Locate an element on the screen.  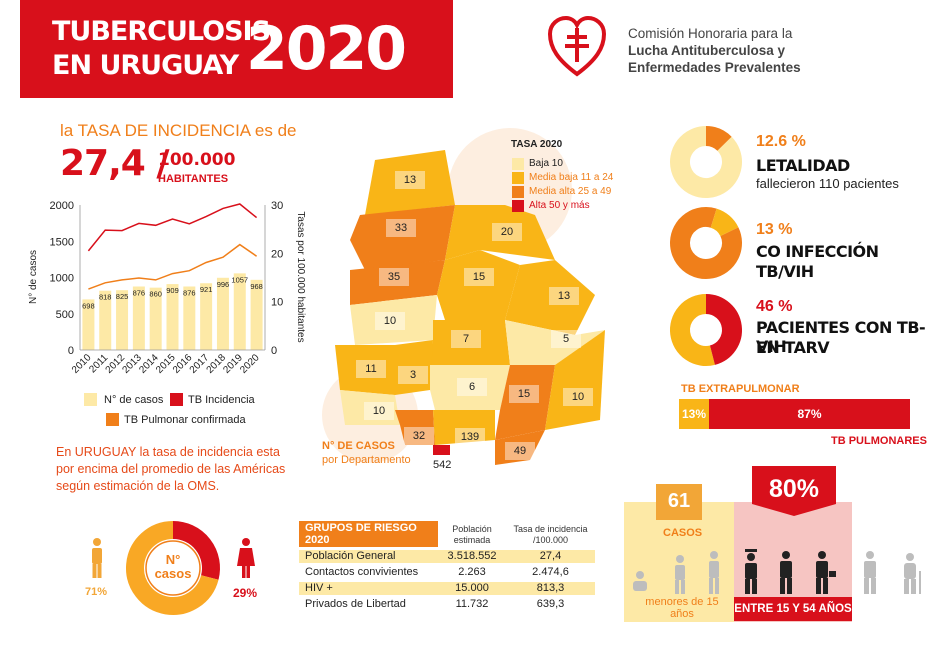
org-line-2: Lucha Antituberculosa y is located at coordinates (707, 50).